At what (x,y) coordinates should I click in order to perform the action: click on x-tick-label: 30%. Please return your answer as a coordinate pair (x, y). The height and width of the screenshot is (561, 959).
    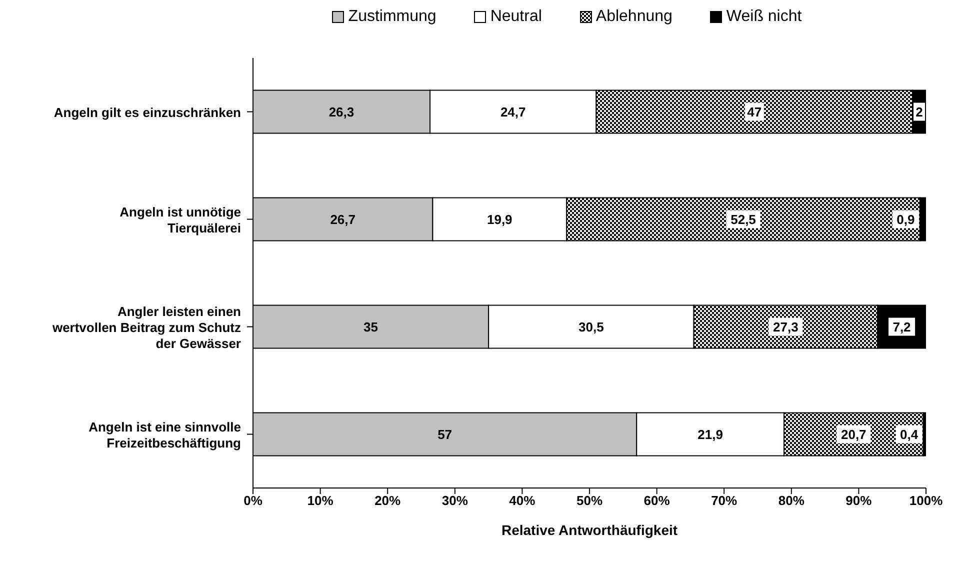
    Looking at the image, I should click on (455, 500).